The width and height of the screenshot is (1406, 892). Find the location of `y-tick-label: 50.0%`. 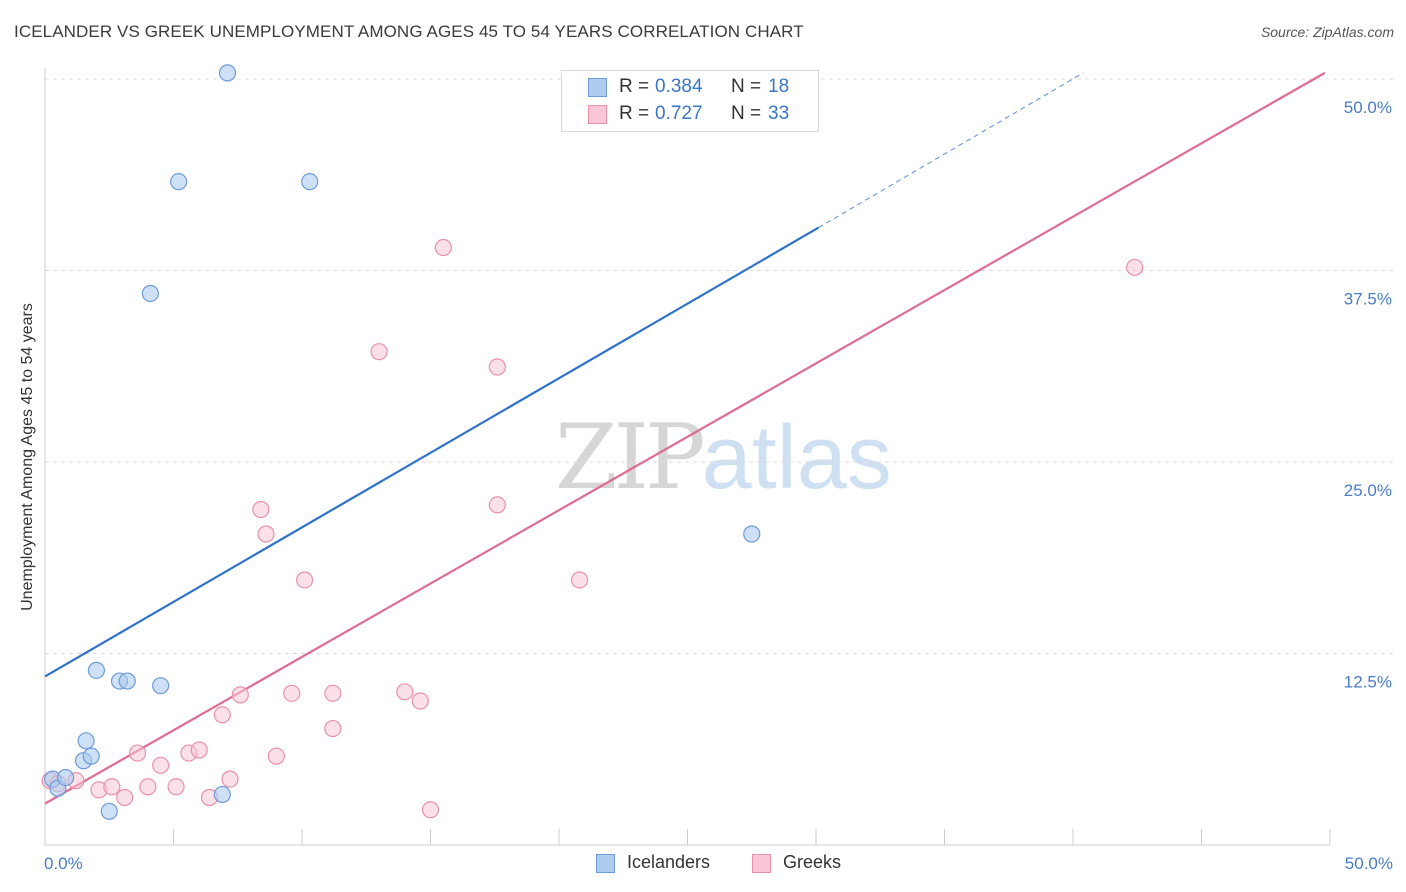

y-tick-label: 50.0% is located at coordinates (1368, 107).